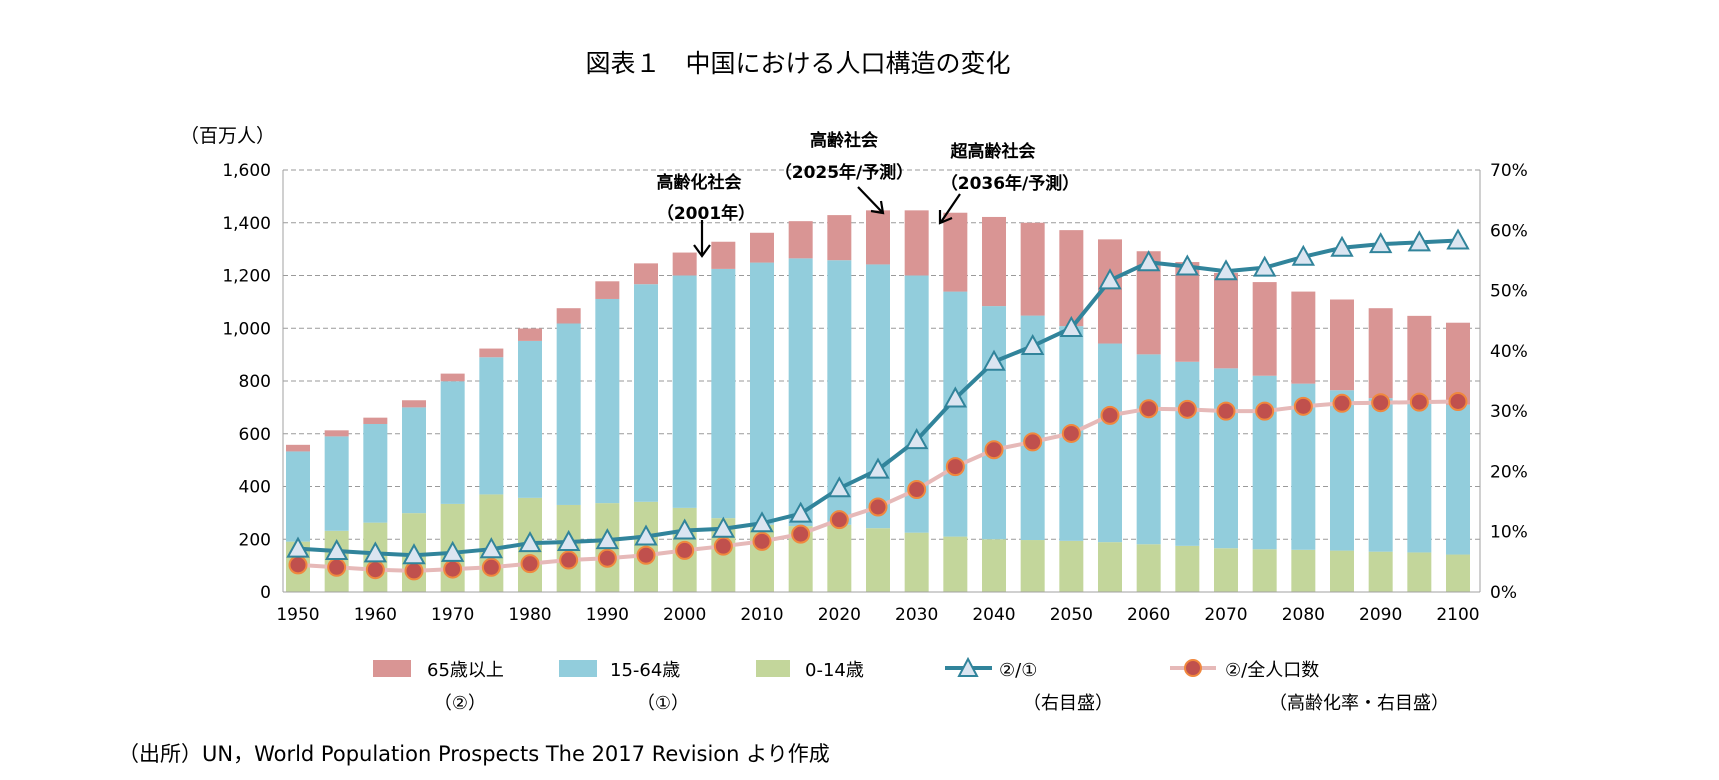  I want to click on x-tick-label: 1960, so click(375, 615).